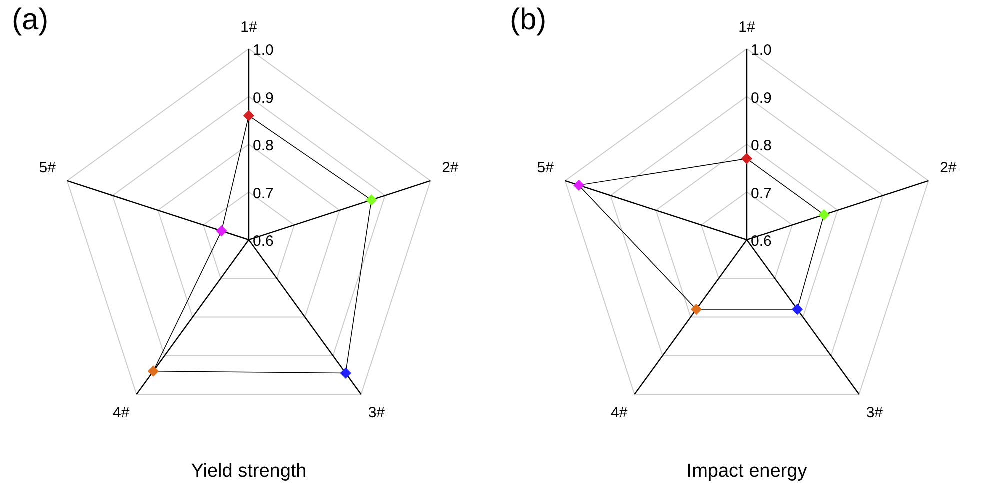 Image resolution: width=997 pixels, height=483 pixels. What do you see at coordinates (528, 19) in the screenshot?
I see `text: (b)` at bounding box center [528, 19].